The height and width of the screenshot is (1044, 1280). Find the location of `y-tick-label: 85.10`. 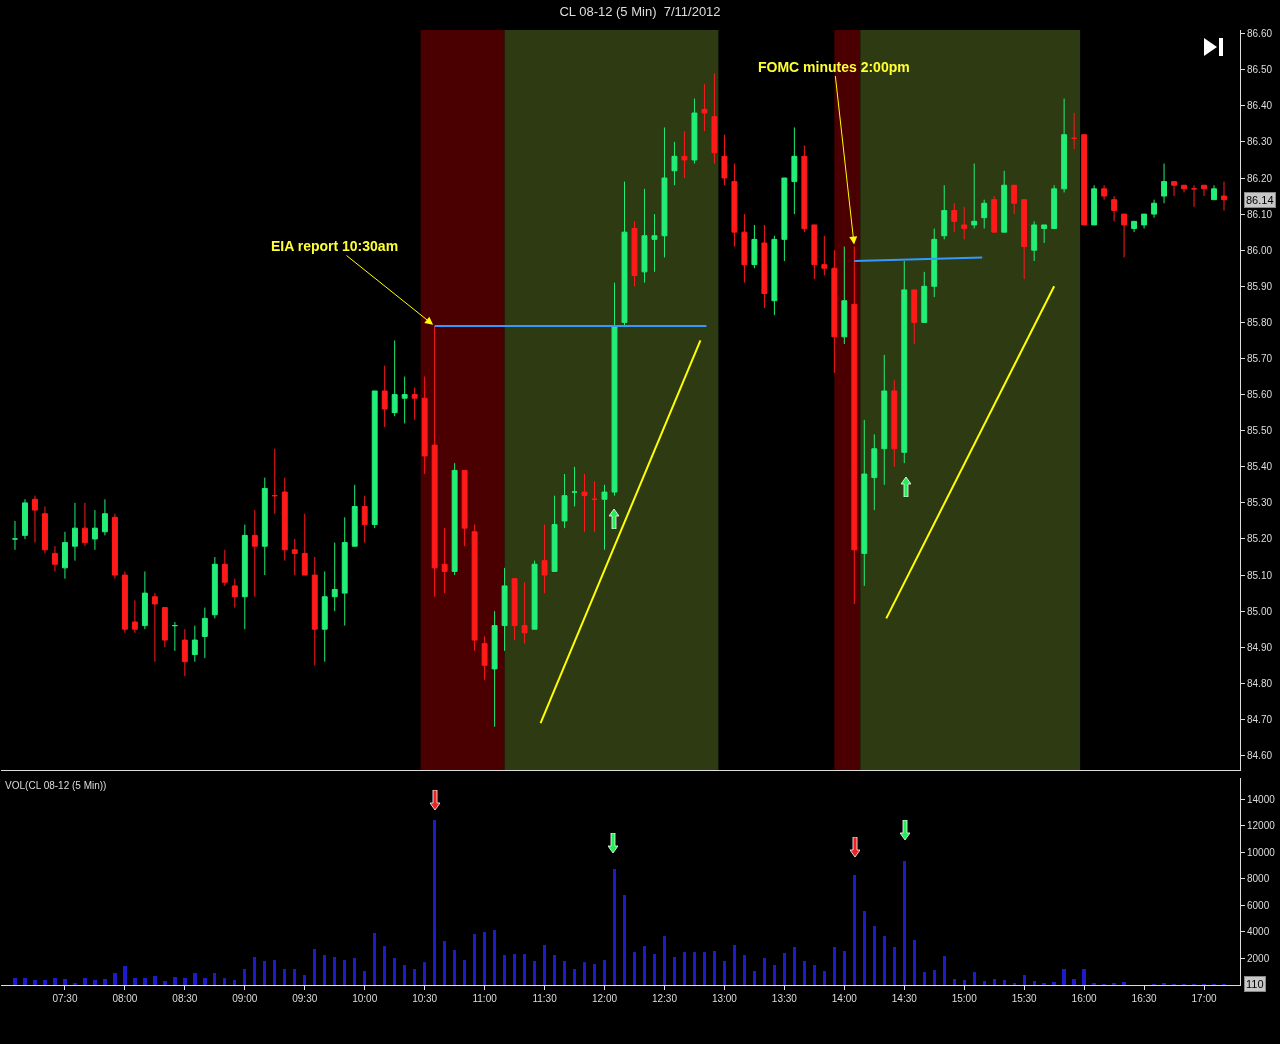

y-tick-label: 85.10 is located at coordinates (1260, 575).